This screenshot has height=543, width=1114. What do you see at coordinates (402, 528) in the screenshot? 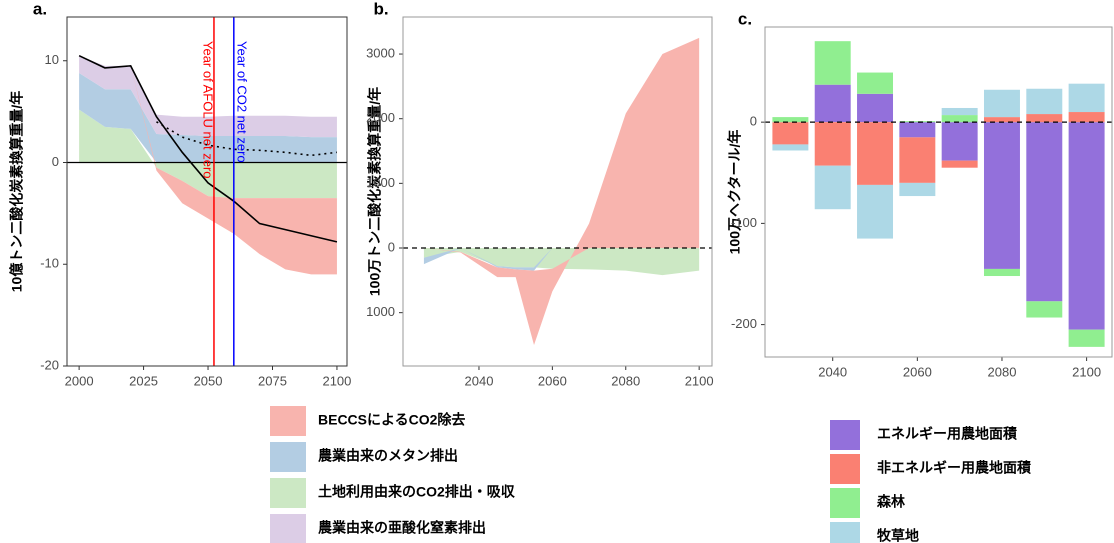
I see `legend-label: 農業由来の亜酸化窒素排出` at bounding box center [402, 528].